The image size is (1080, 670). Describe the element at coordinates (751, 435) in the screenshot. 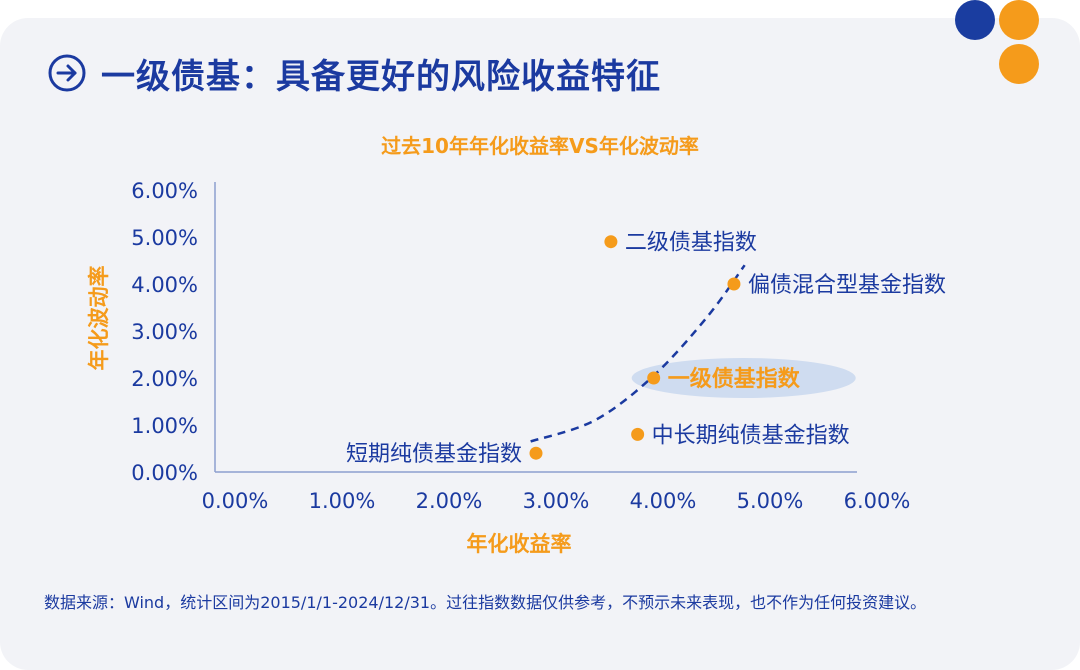

I see `data-label: 中长期纯债基金指数` at that location.